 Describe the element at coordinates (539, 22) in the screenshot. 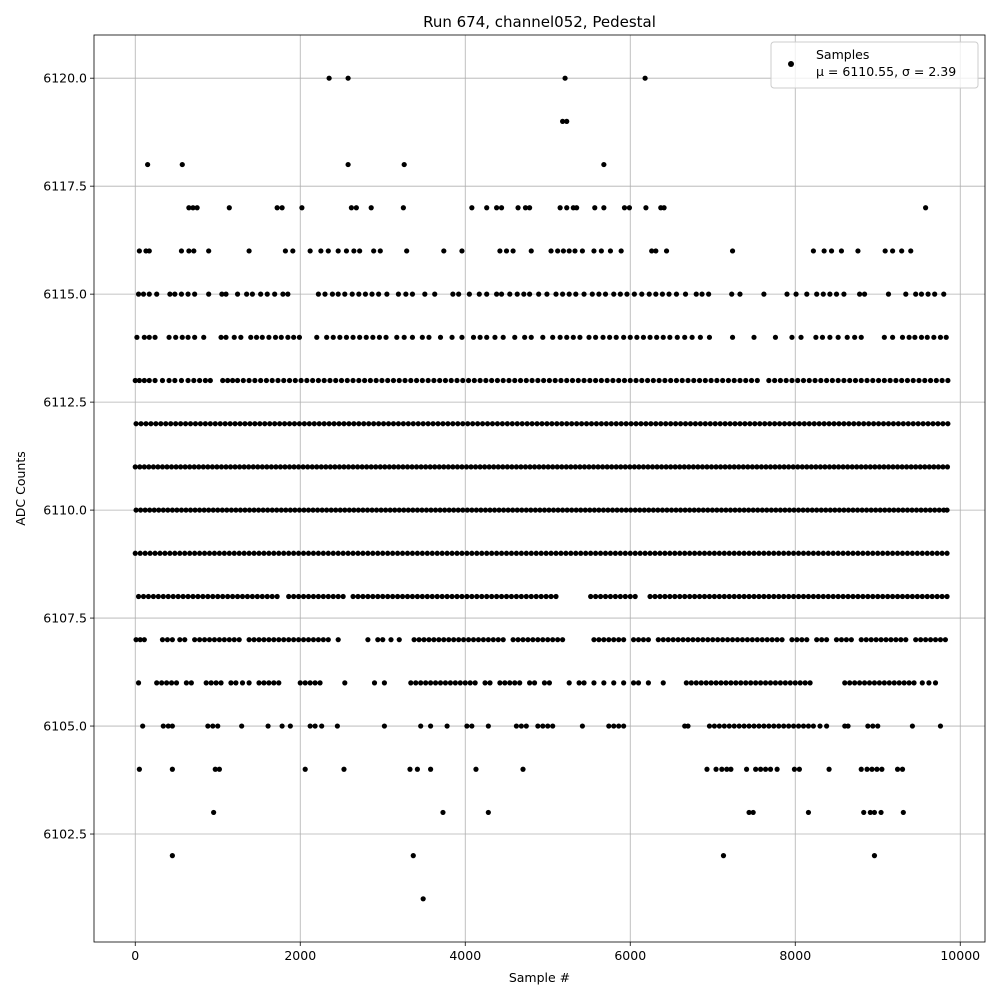

I see `chart-title: Run 674, channel052, Pedestal` at that location.